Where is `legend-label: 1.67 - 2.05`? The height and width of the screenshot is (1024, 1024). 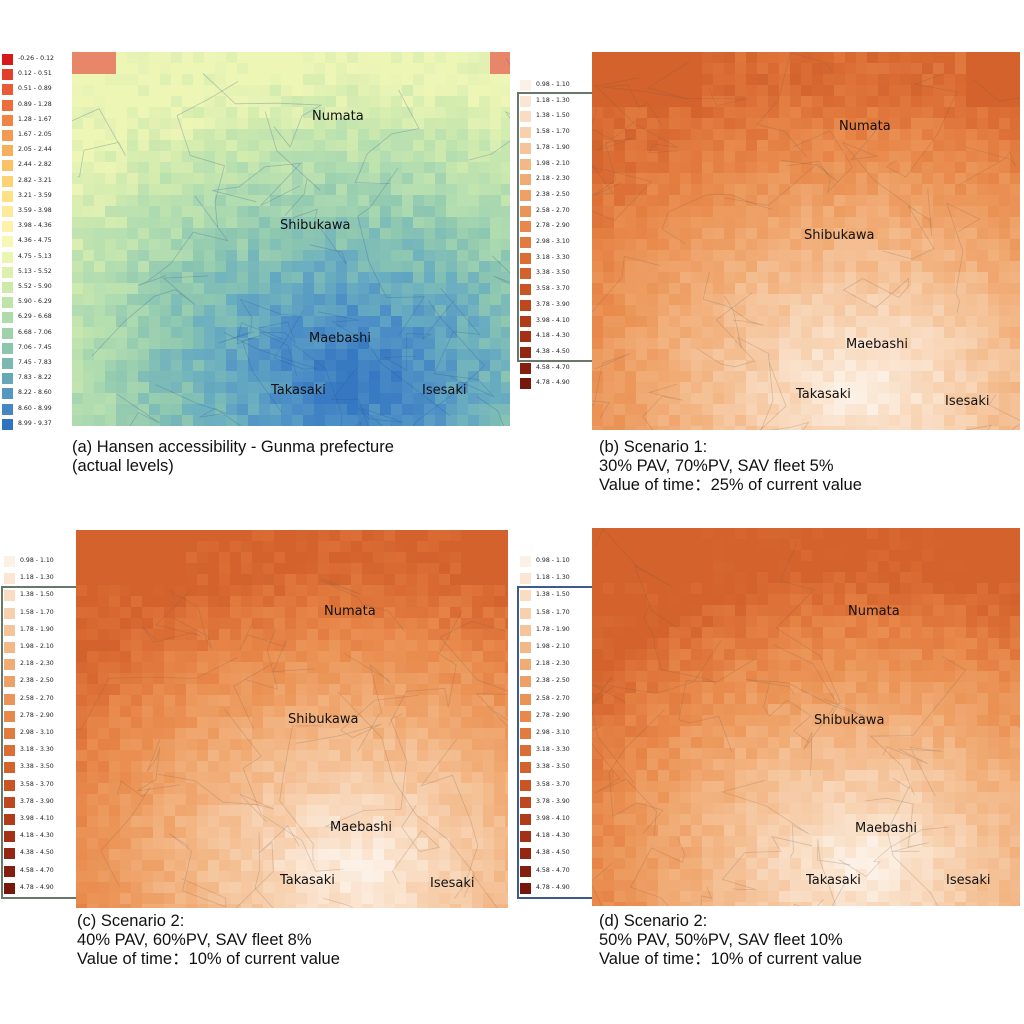
legend-label: 1.67 - 2.05 is located at coordinates (35, 134).